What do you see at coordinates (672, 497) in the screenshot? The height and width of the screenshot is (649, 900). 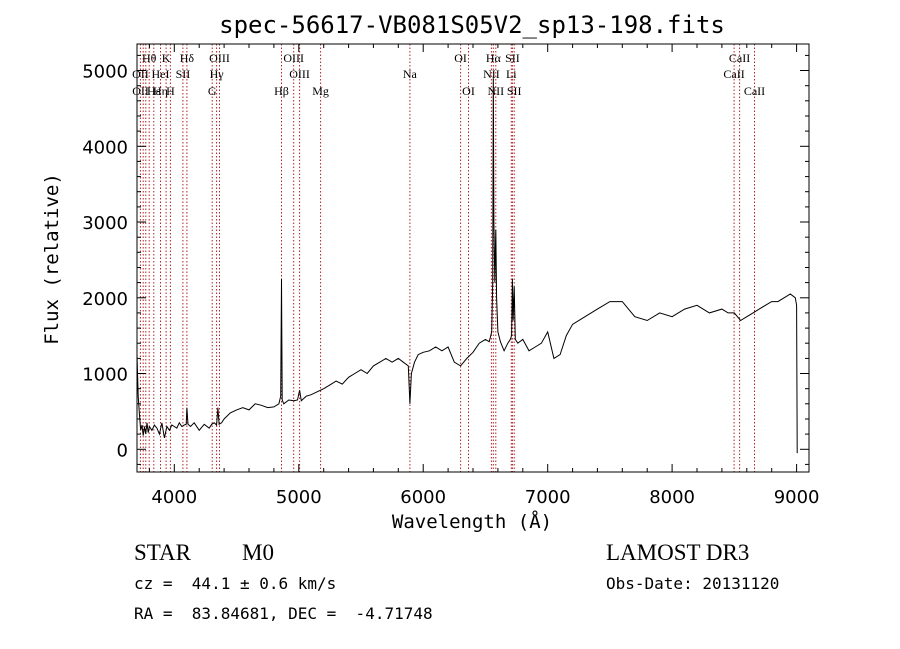 I see `x-tick-label: 8000` at bounding box center [672, 497].